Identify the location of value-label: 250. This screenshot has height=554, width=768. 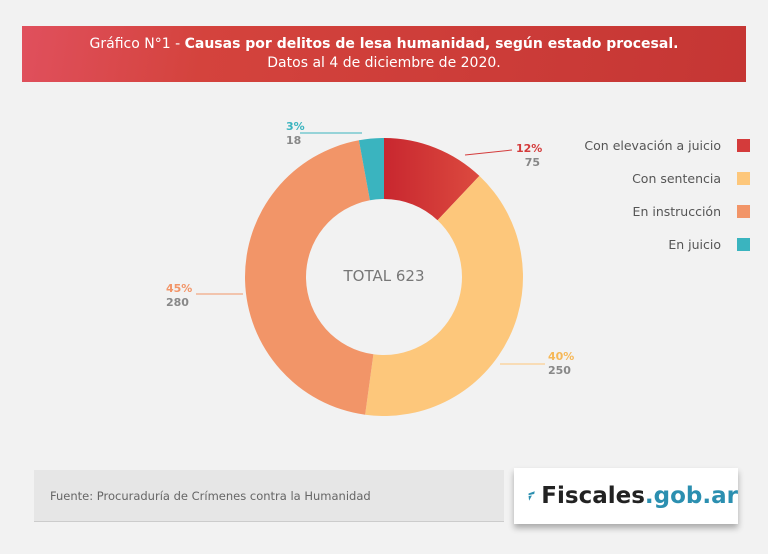
(559, 370).